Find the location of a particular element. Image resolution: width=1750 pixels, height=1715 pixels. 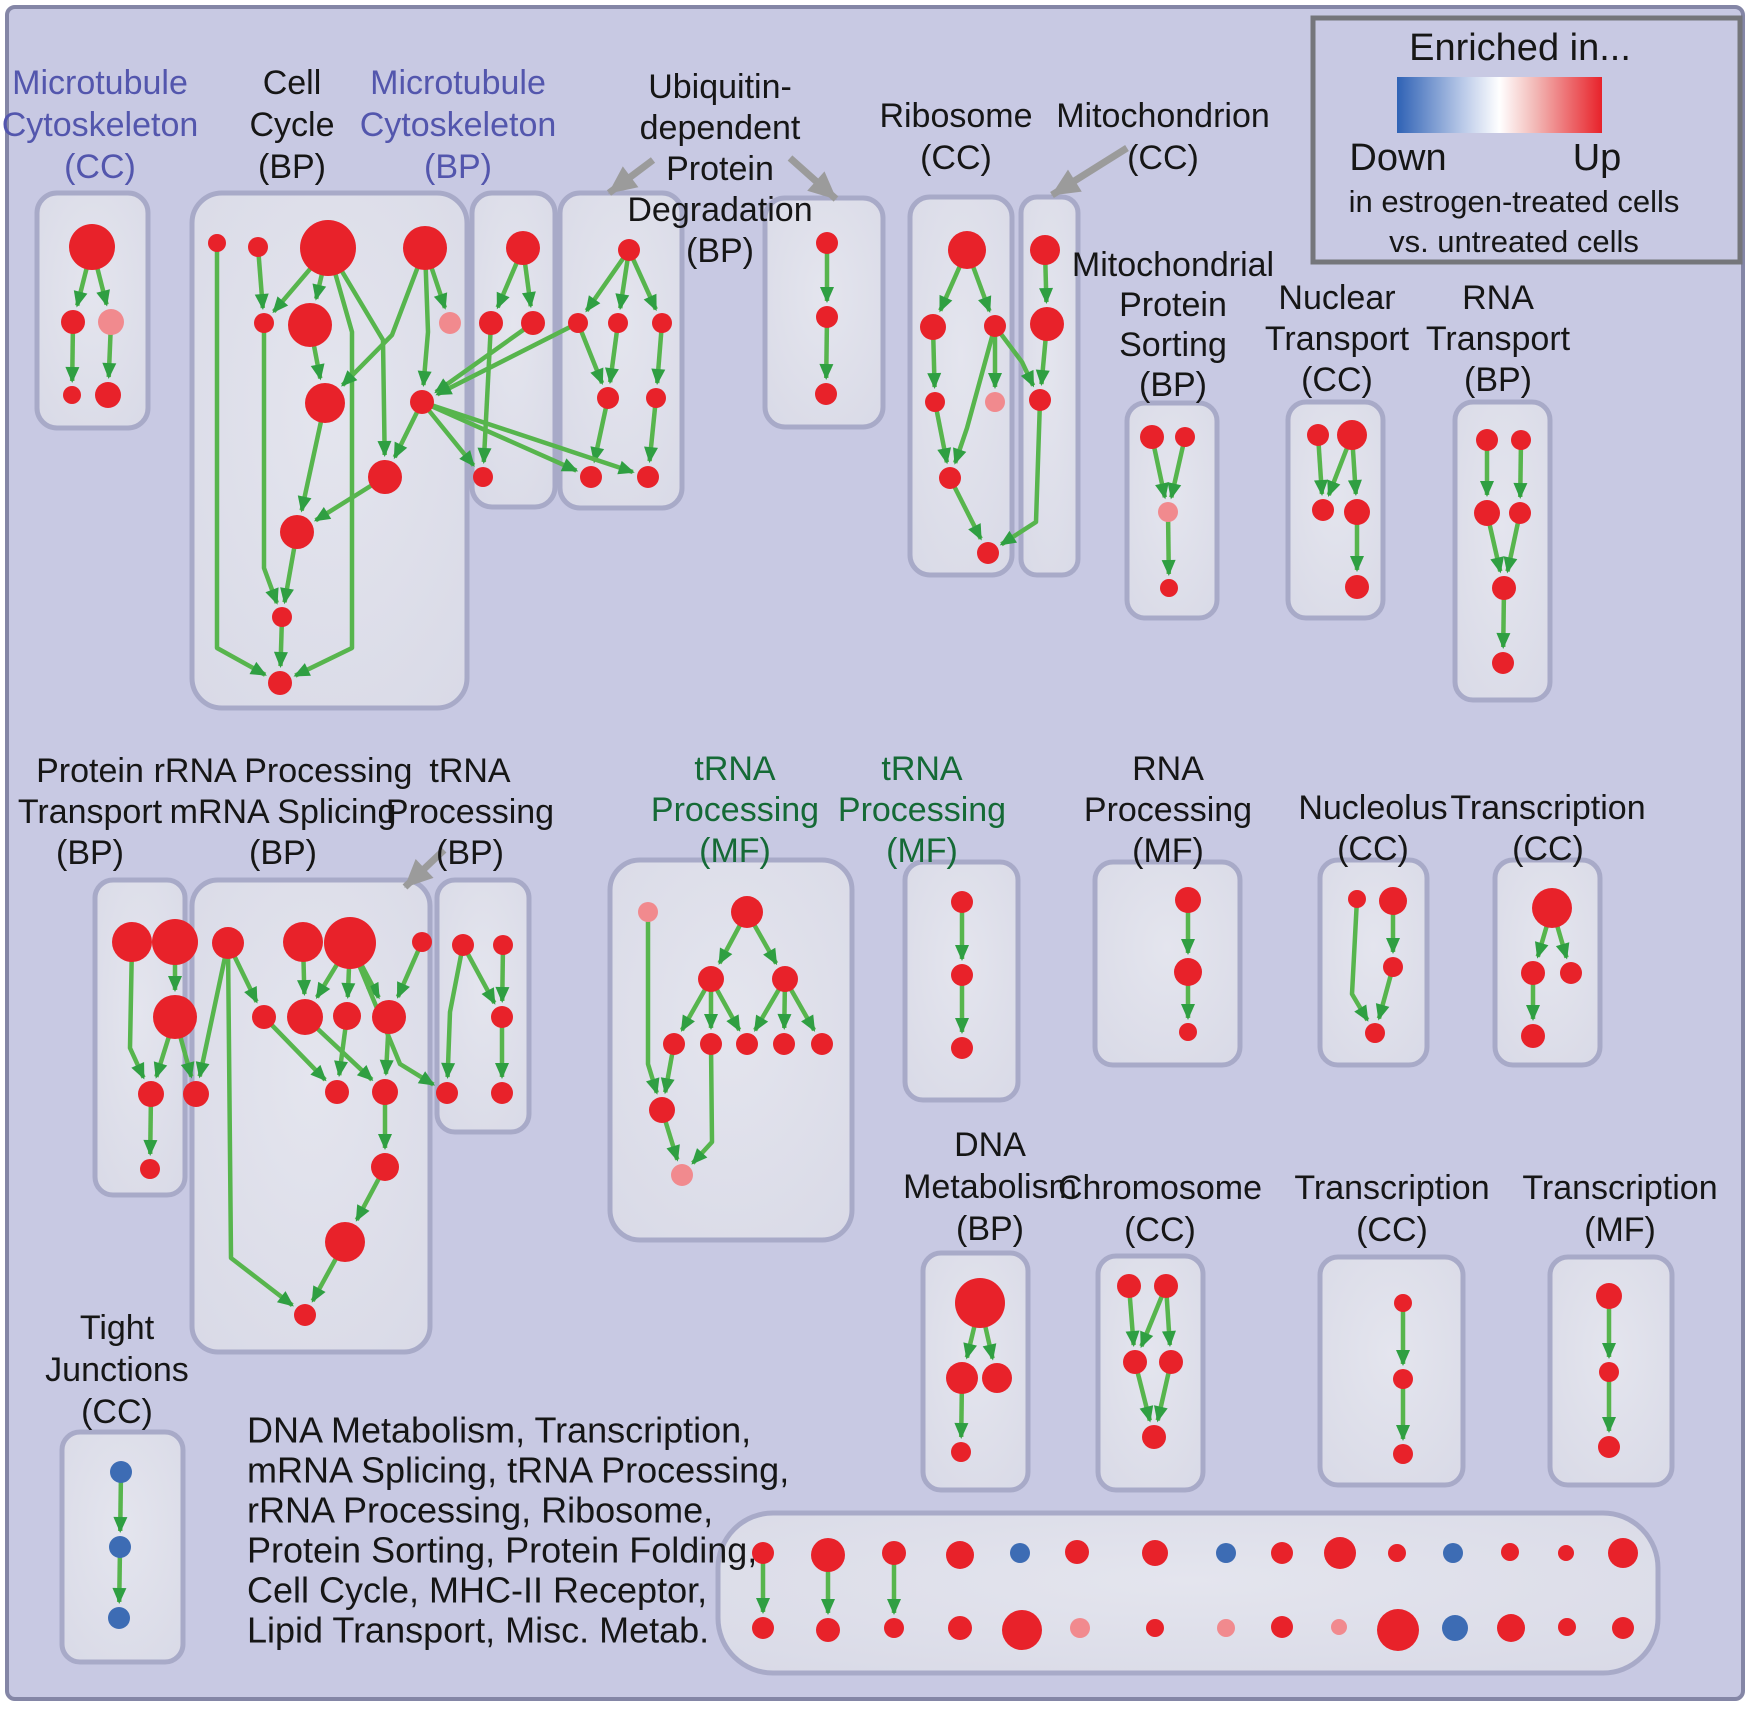

cluster-label-dna-metabolism-bp: (BP) is located at coordinates (990, 1229).